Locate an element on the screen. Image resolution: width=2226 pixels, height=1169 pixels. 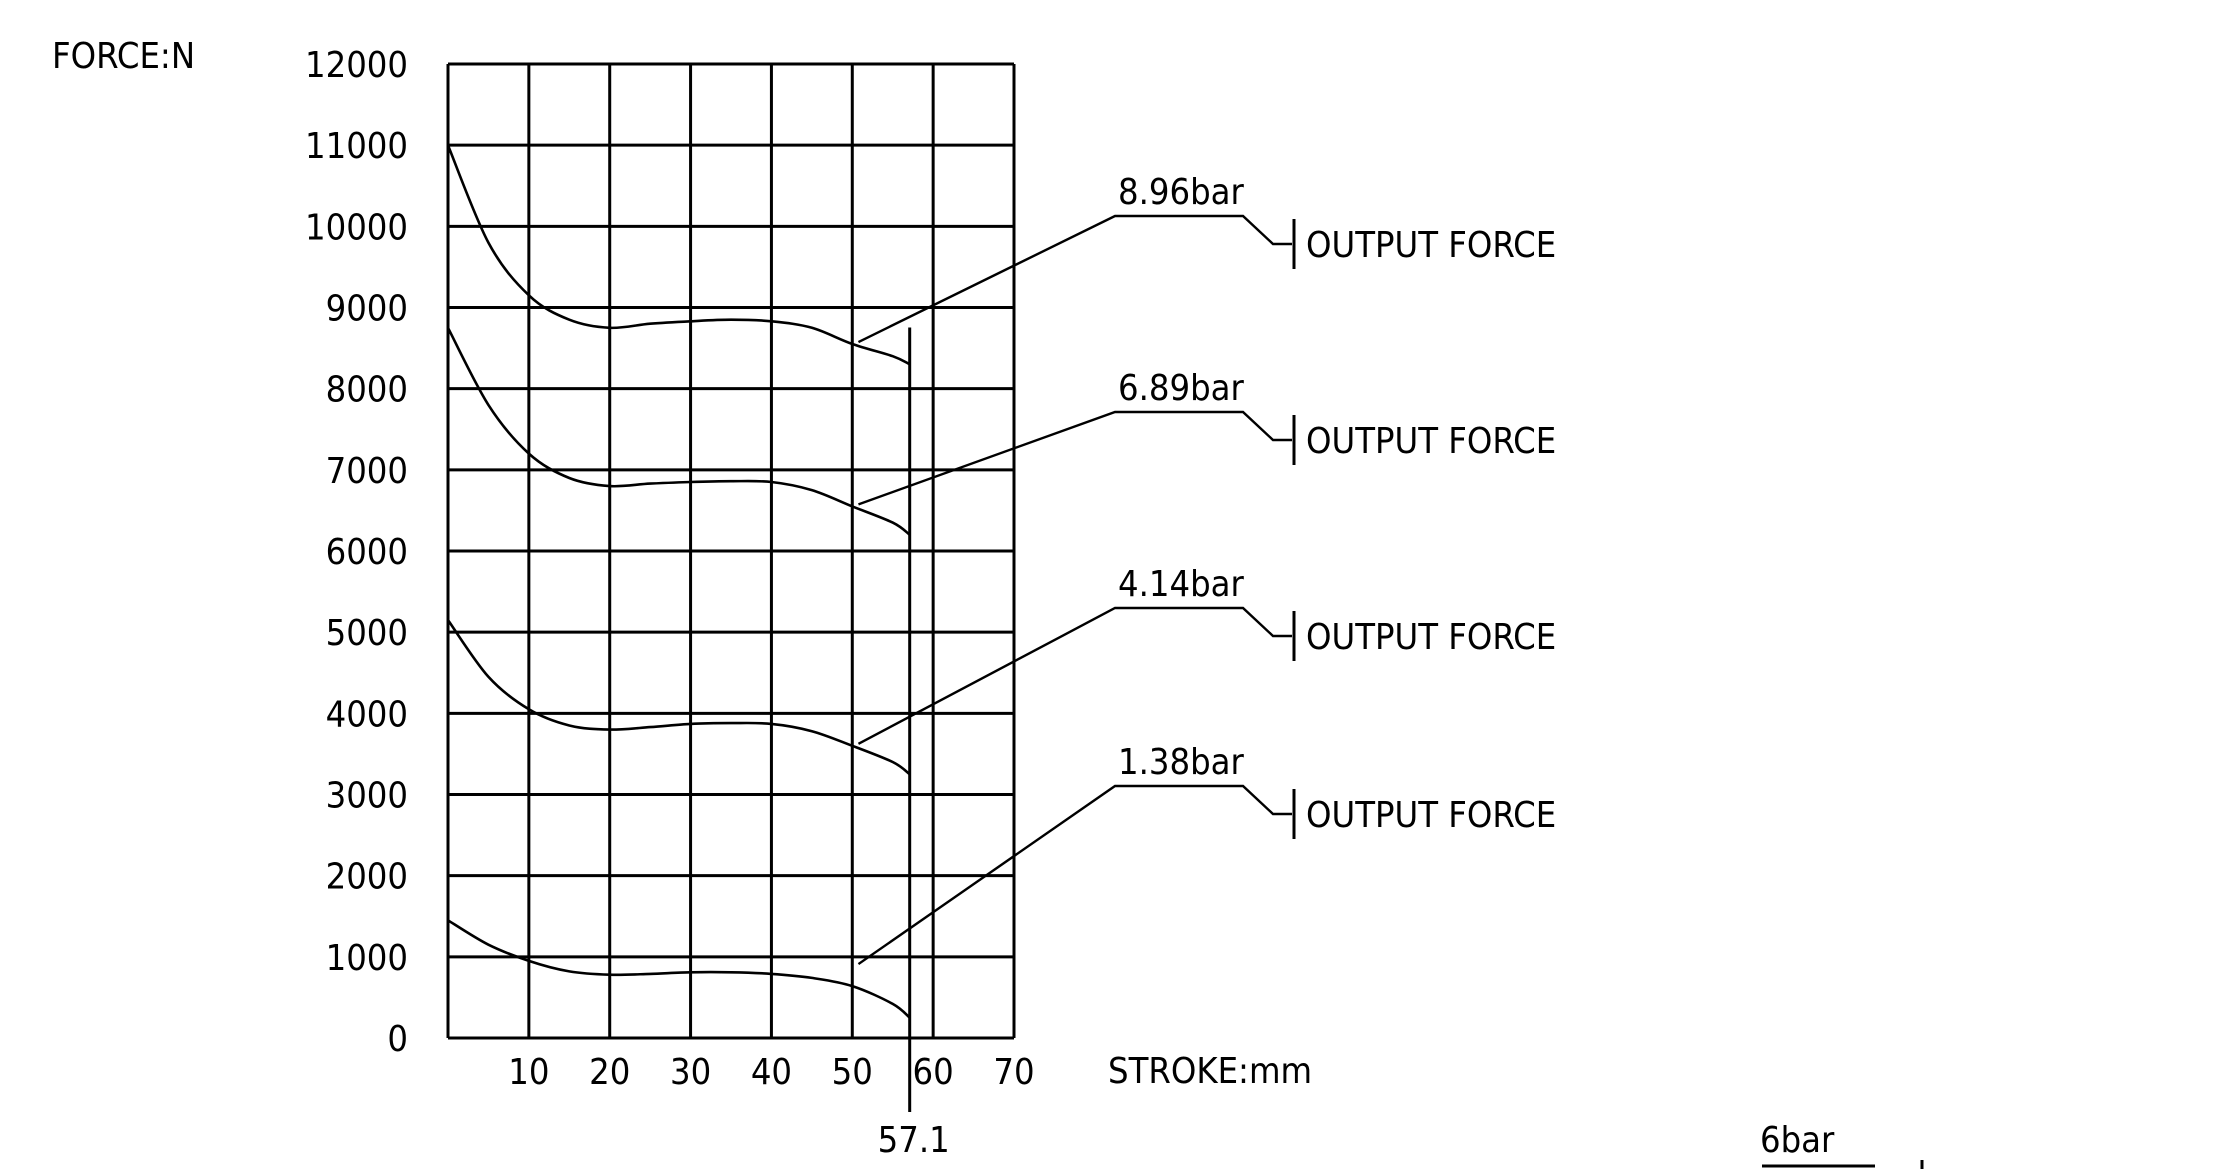
output-force-label-3: OUTPUT FORCE is located at coordinates (1431, 815).